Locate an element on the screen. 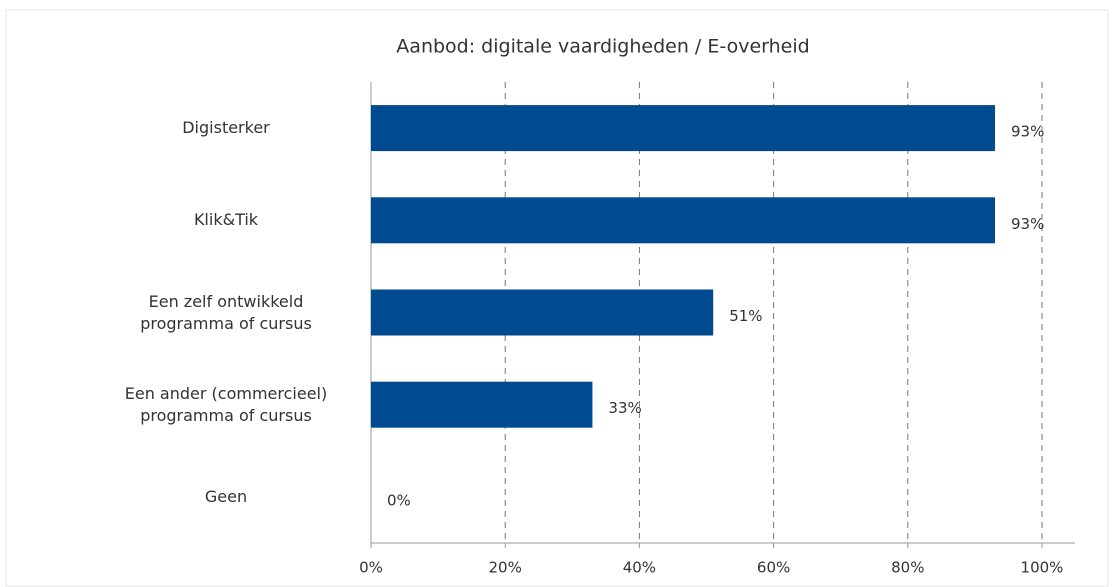  value-label: 51% is located at coordinates (745, 316).